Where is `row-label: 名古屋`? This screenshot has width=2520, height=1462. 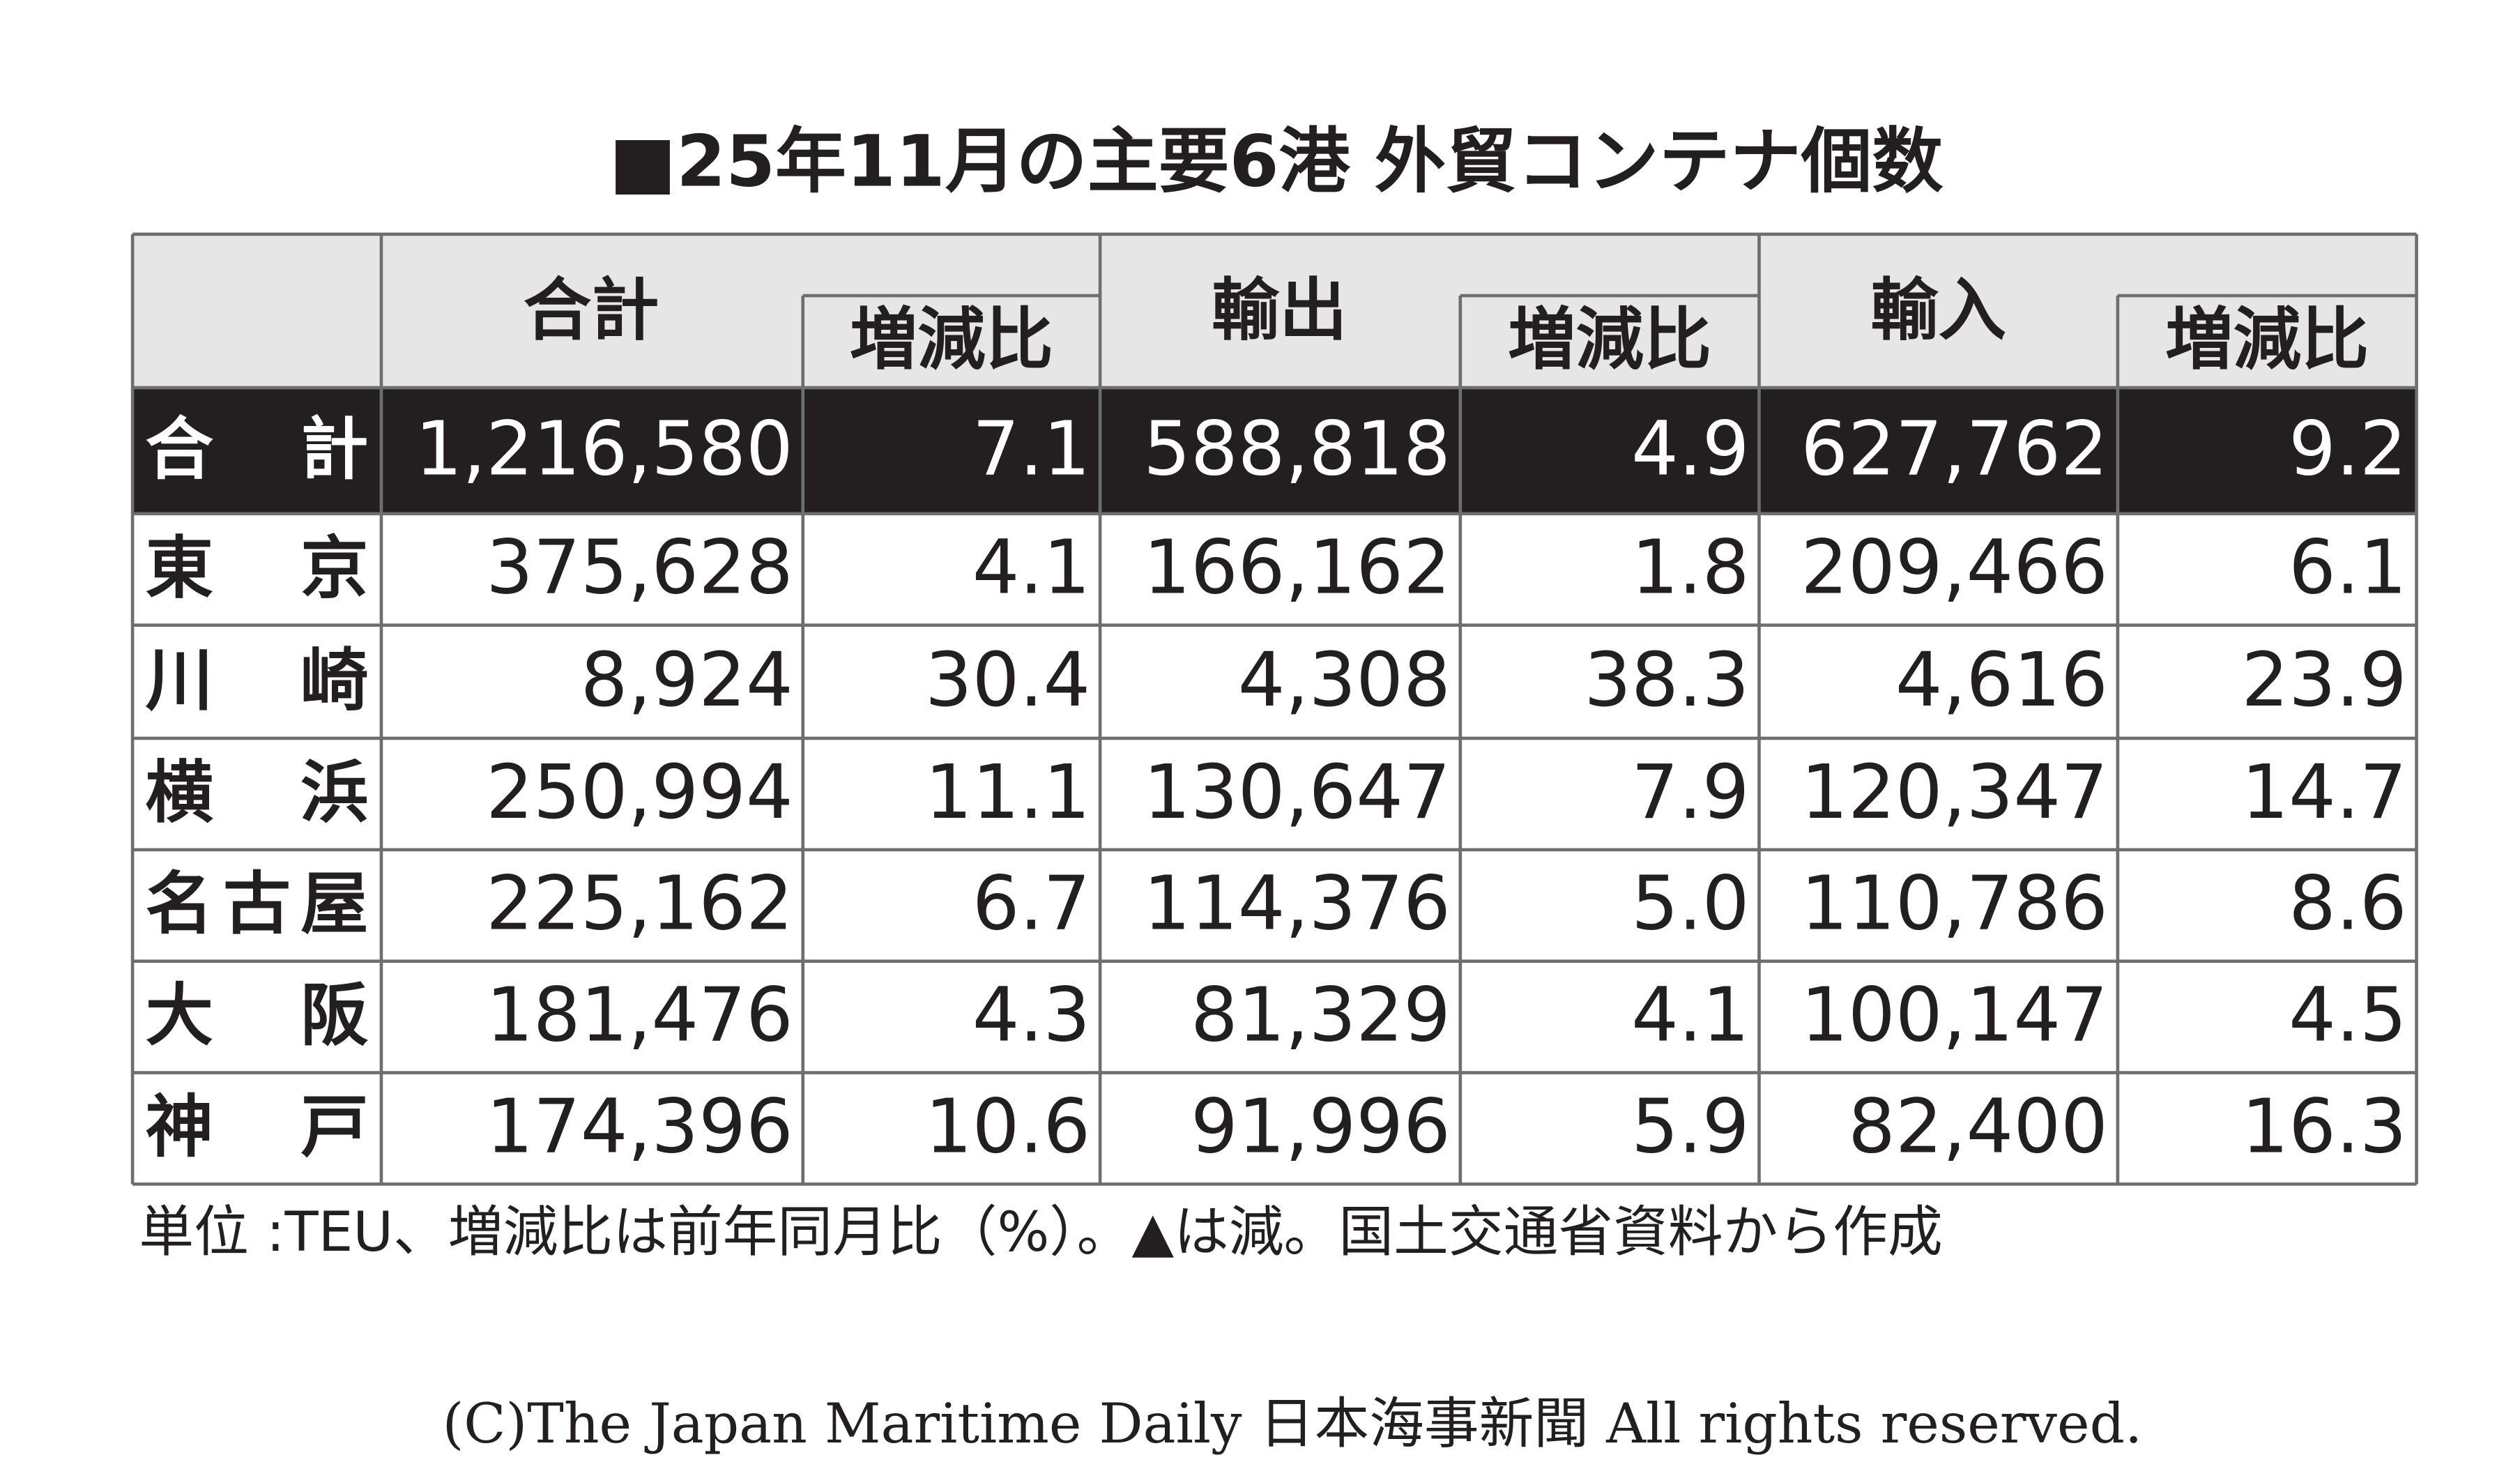 row-label: 名古屋 is located at coordinates (257, 904).